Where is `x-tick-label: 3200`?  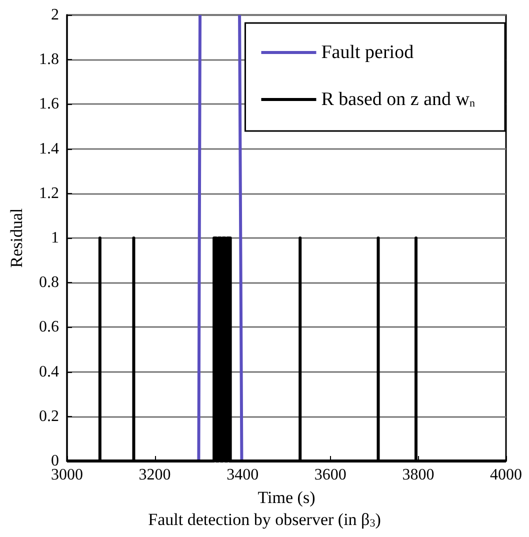 x-tick-label: 3200 is located at coordinates (154, 475).